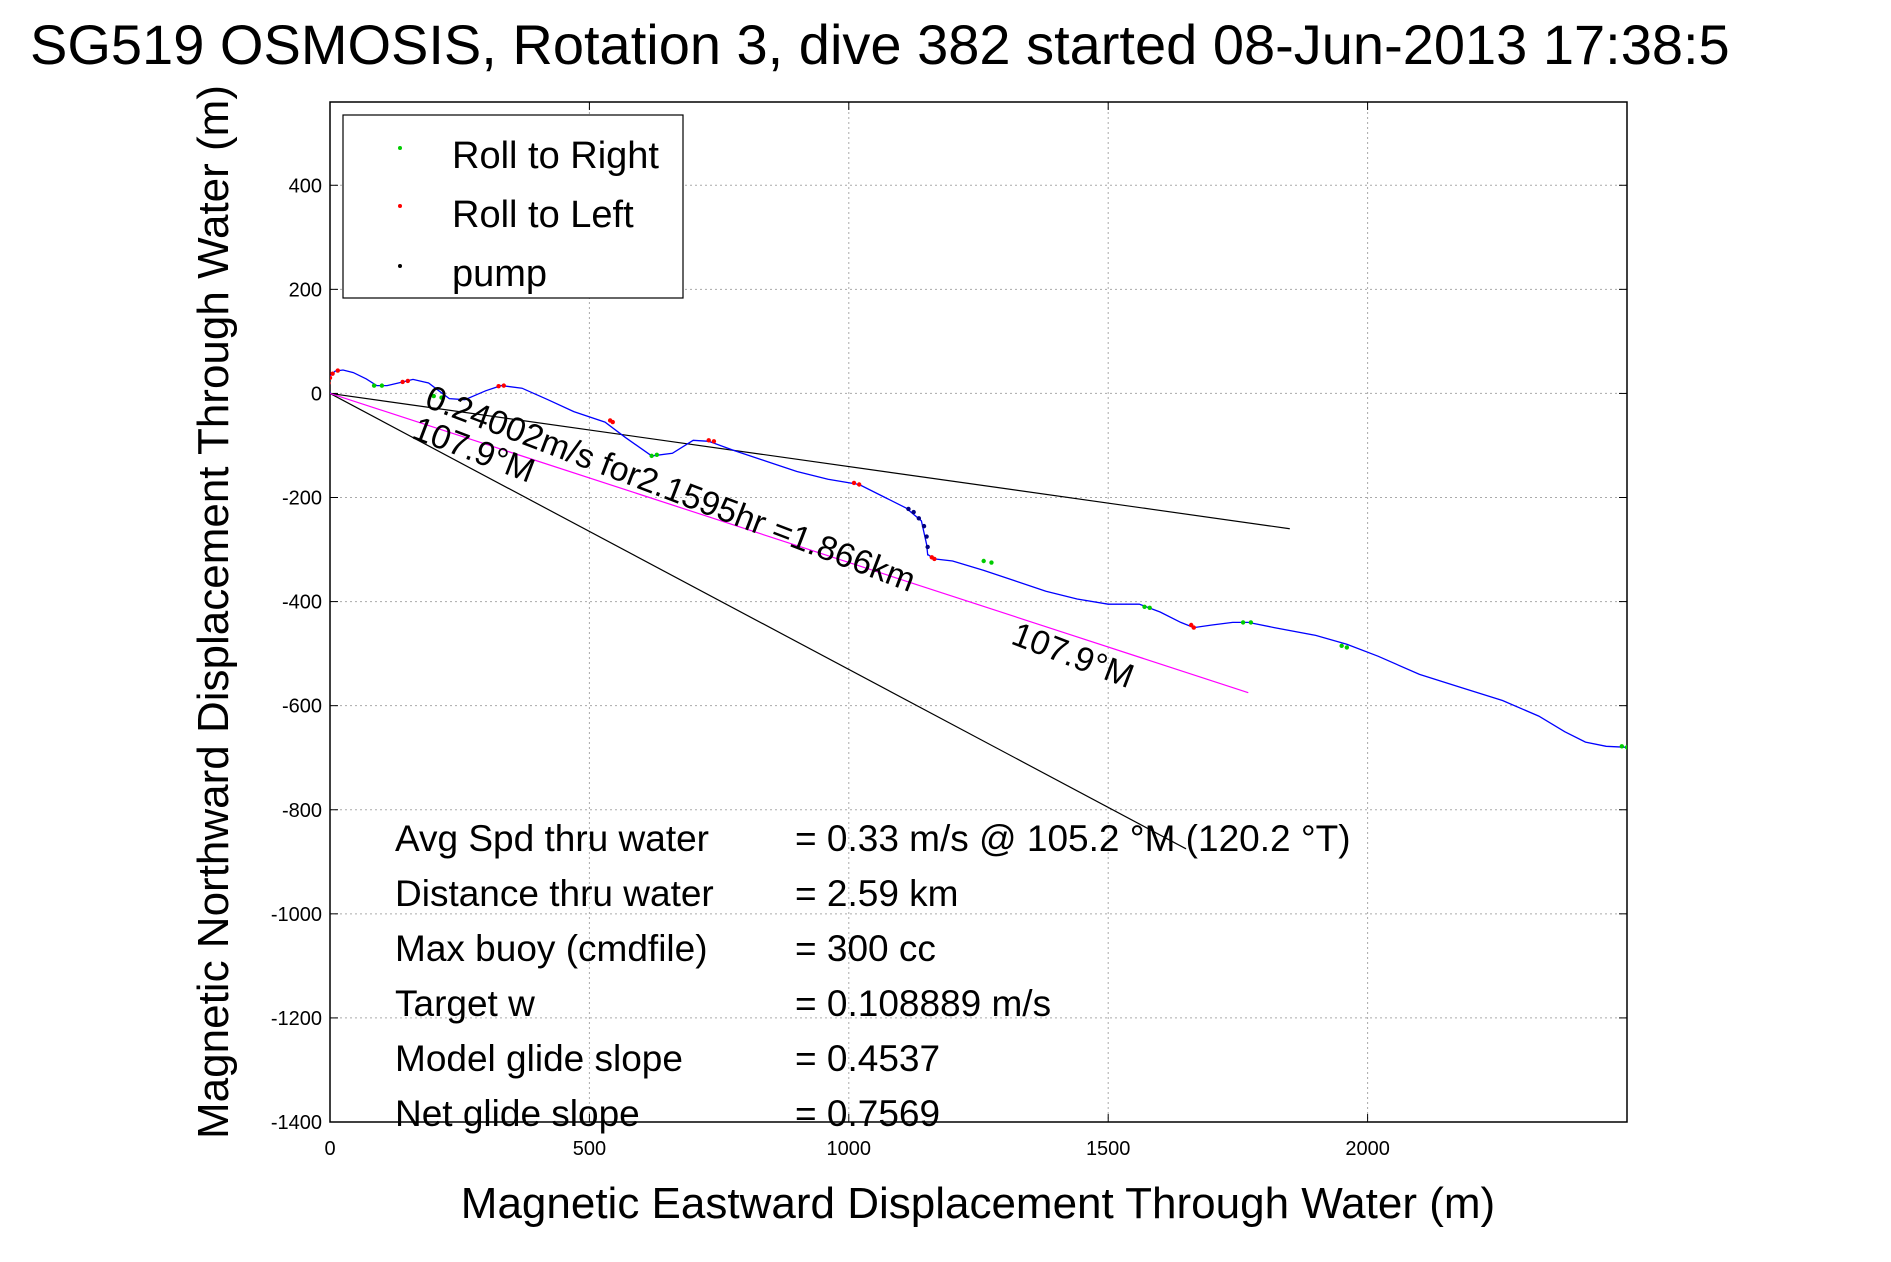 Image resolution: width=1891 pixels, height=1262 pixels. I want to click on y-tick-label: 400, so click(305, 186).